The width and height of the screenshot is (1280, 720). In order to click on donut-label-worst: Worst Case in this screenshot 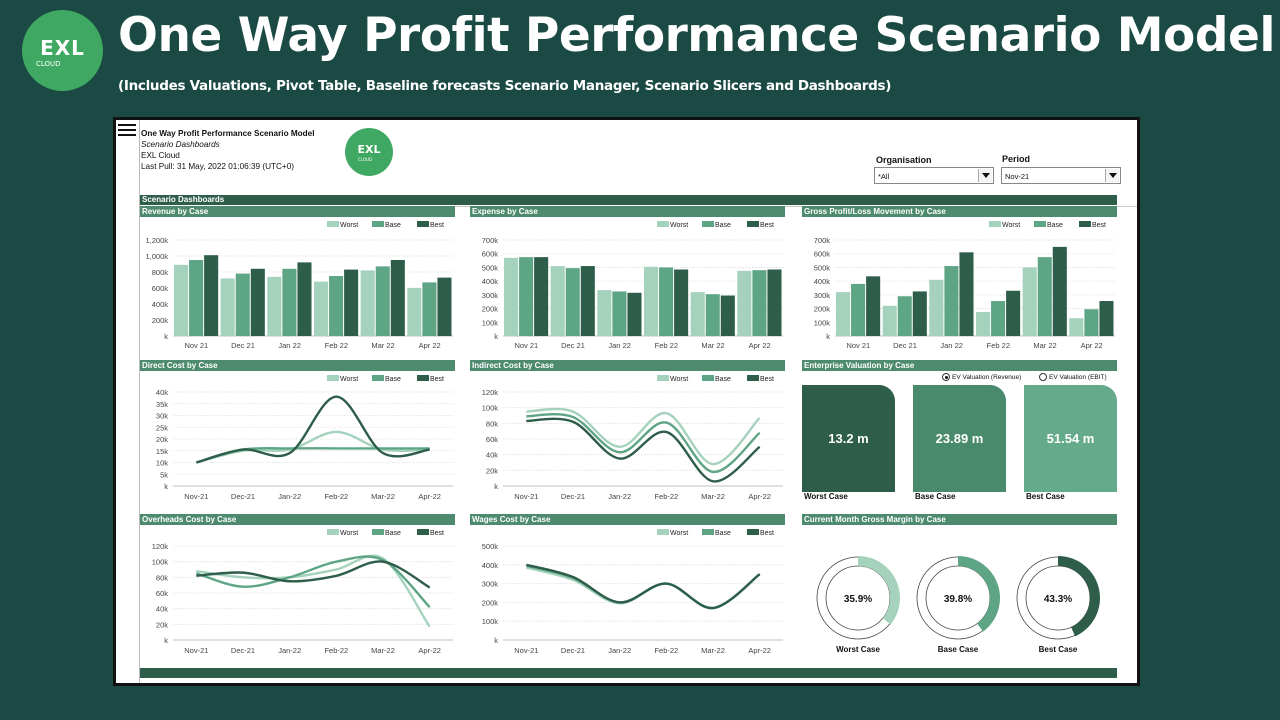, I will do `click(858, 649)`.